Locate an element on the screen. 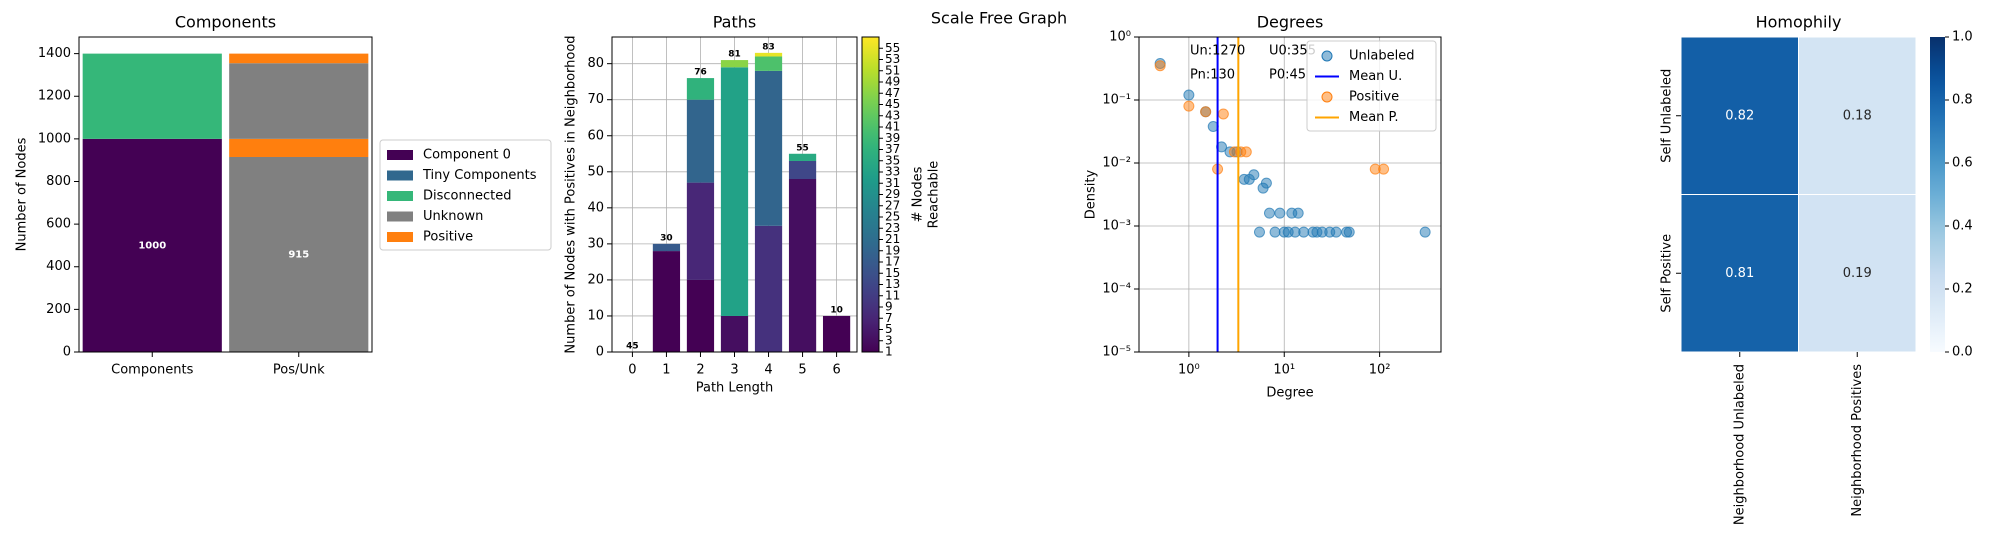  annotation: Pn:130 is located at coordinates (1212, 75).